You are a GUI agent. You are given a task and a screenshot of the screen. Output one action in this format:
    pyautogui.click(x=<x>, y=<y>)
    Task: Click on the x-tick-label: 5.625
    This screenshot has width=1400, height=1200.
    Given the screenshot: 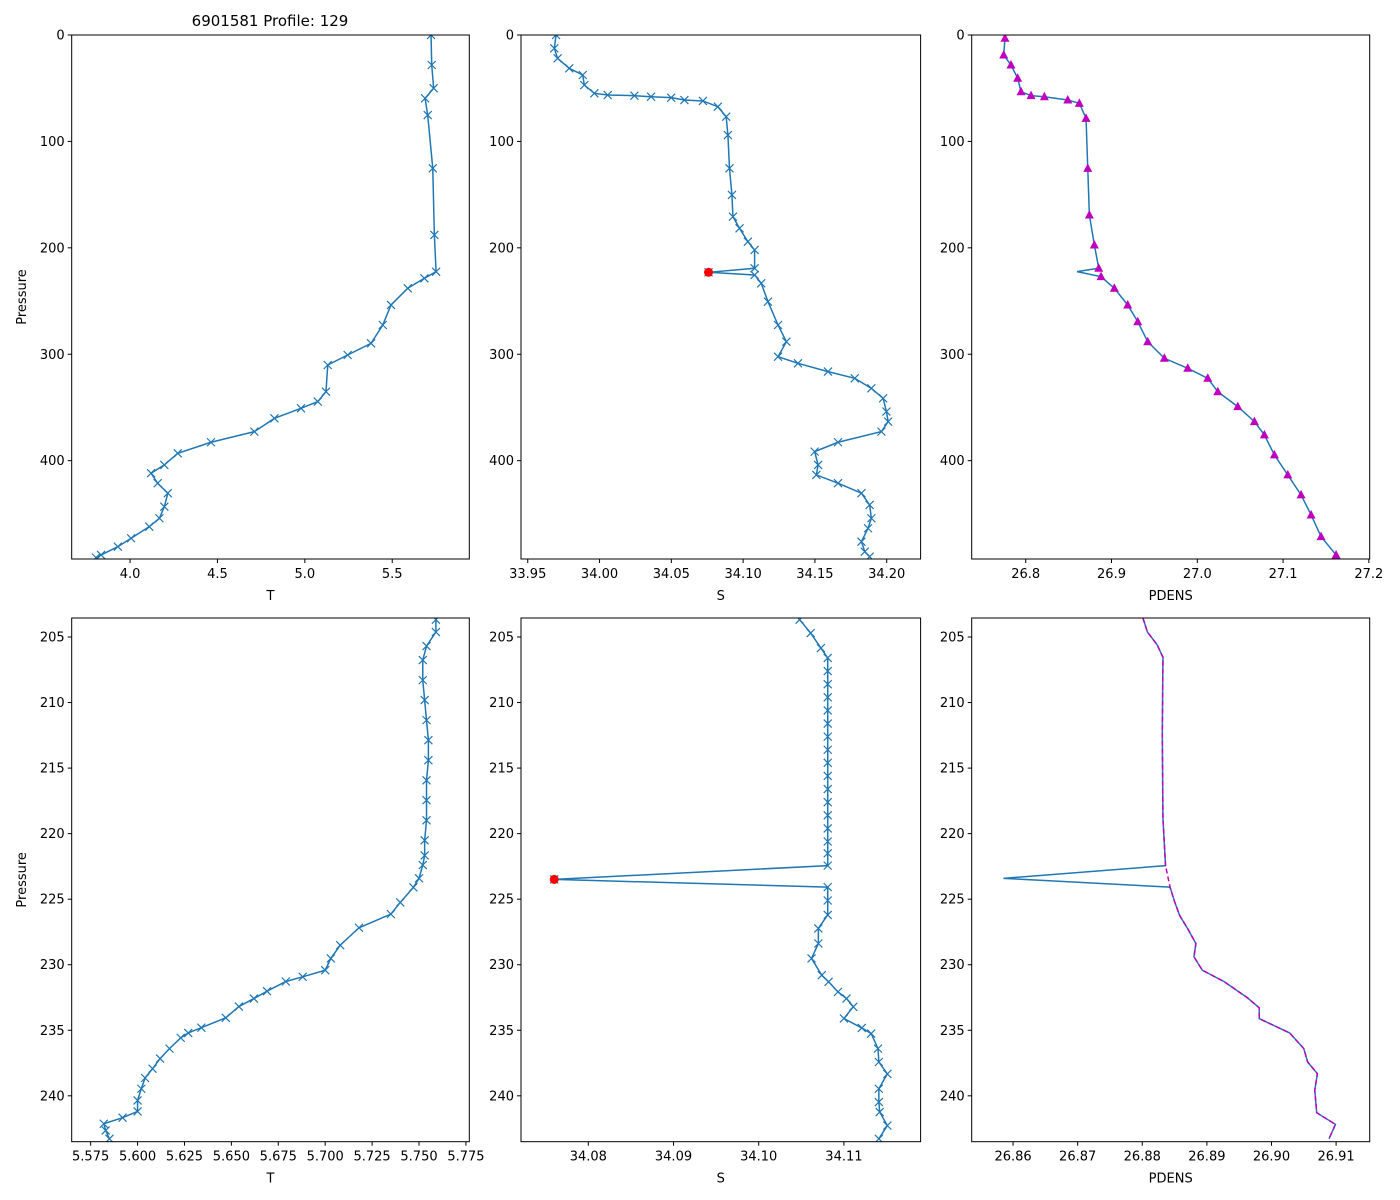 What is the action you would take?
    pyautogui.click(x=184, y=1157)
    